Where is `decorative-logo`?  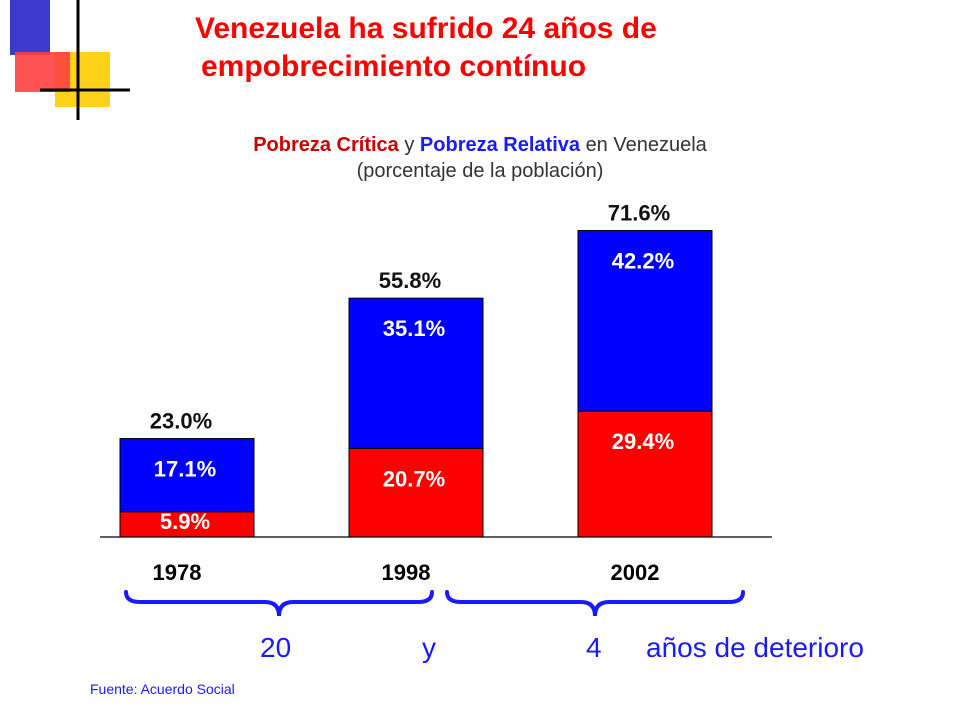
decorative-logo is located at coordinates (70, 60).